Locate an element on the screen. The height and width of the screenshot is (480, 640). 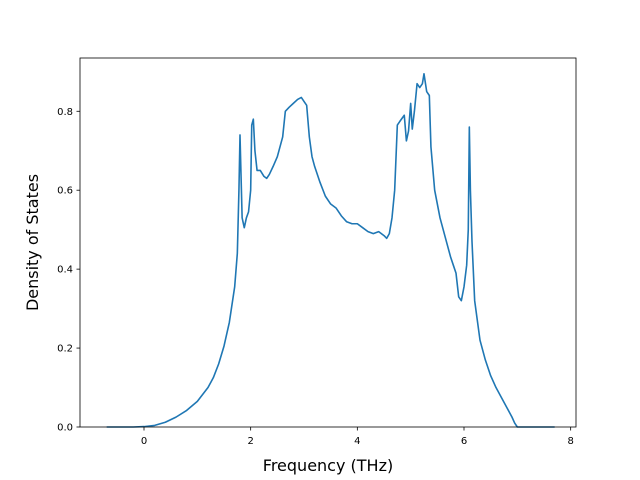
x-tick-label: 2 is located at coordinates (250, 441).